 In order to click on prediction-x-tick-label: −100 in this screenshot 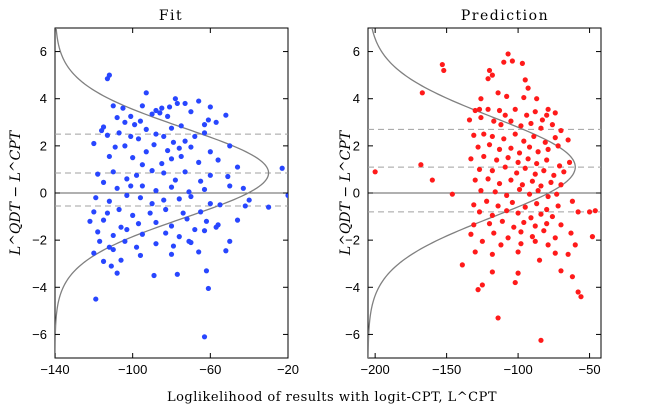, I will do `click(517, 369)`.